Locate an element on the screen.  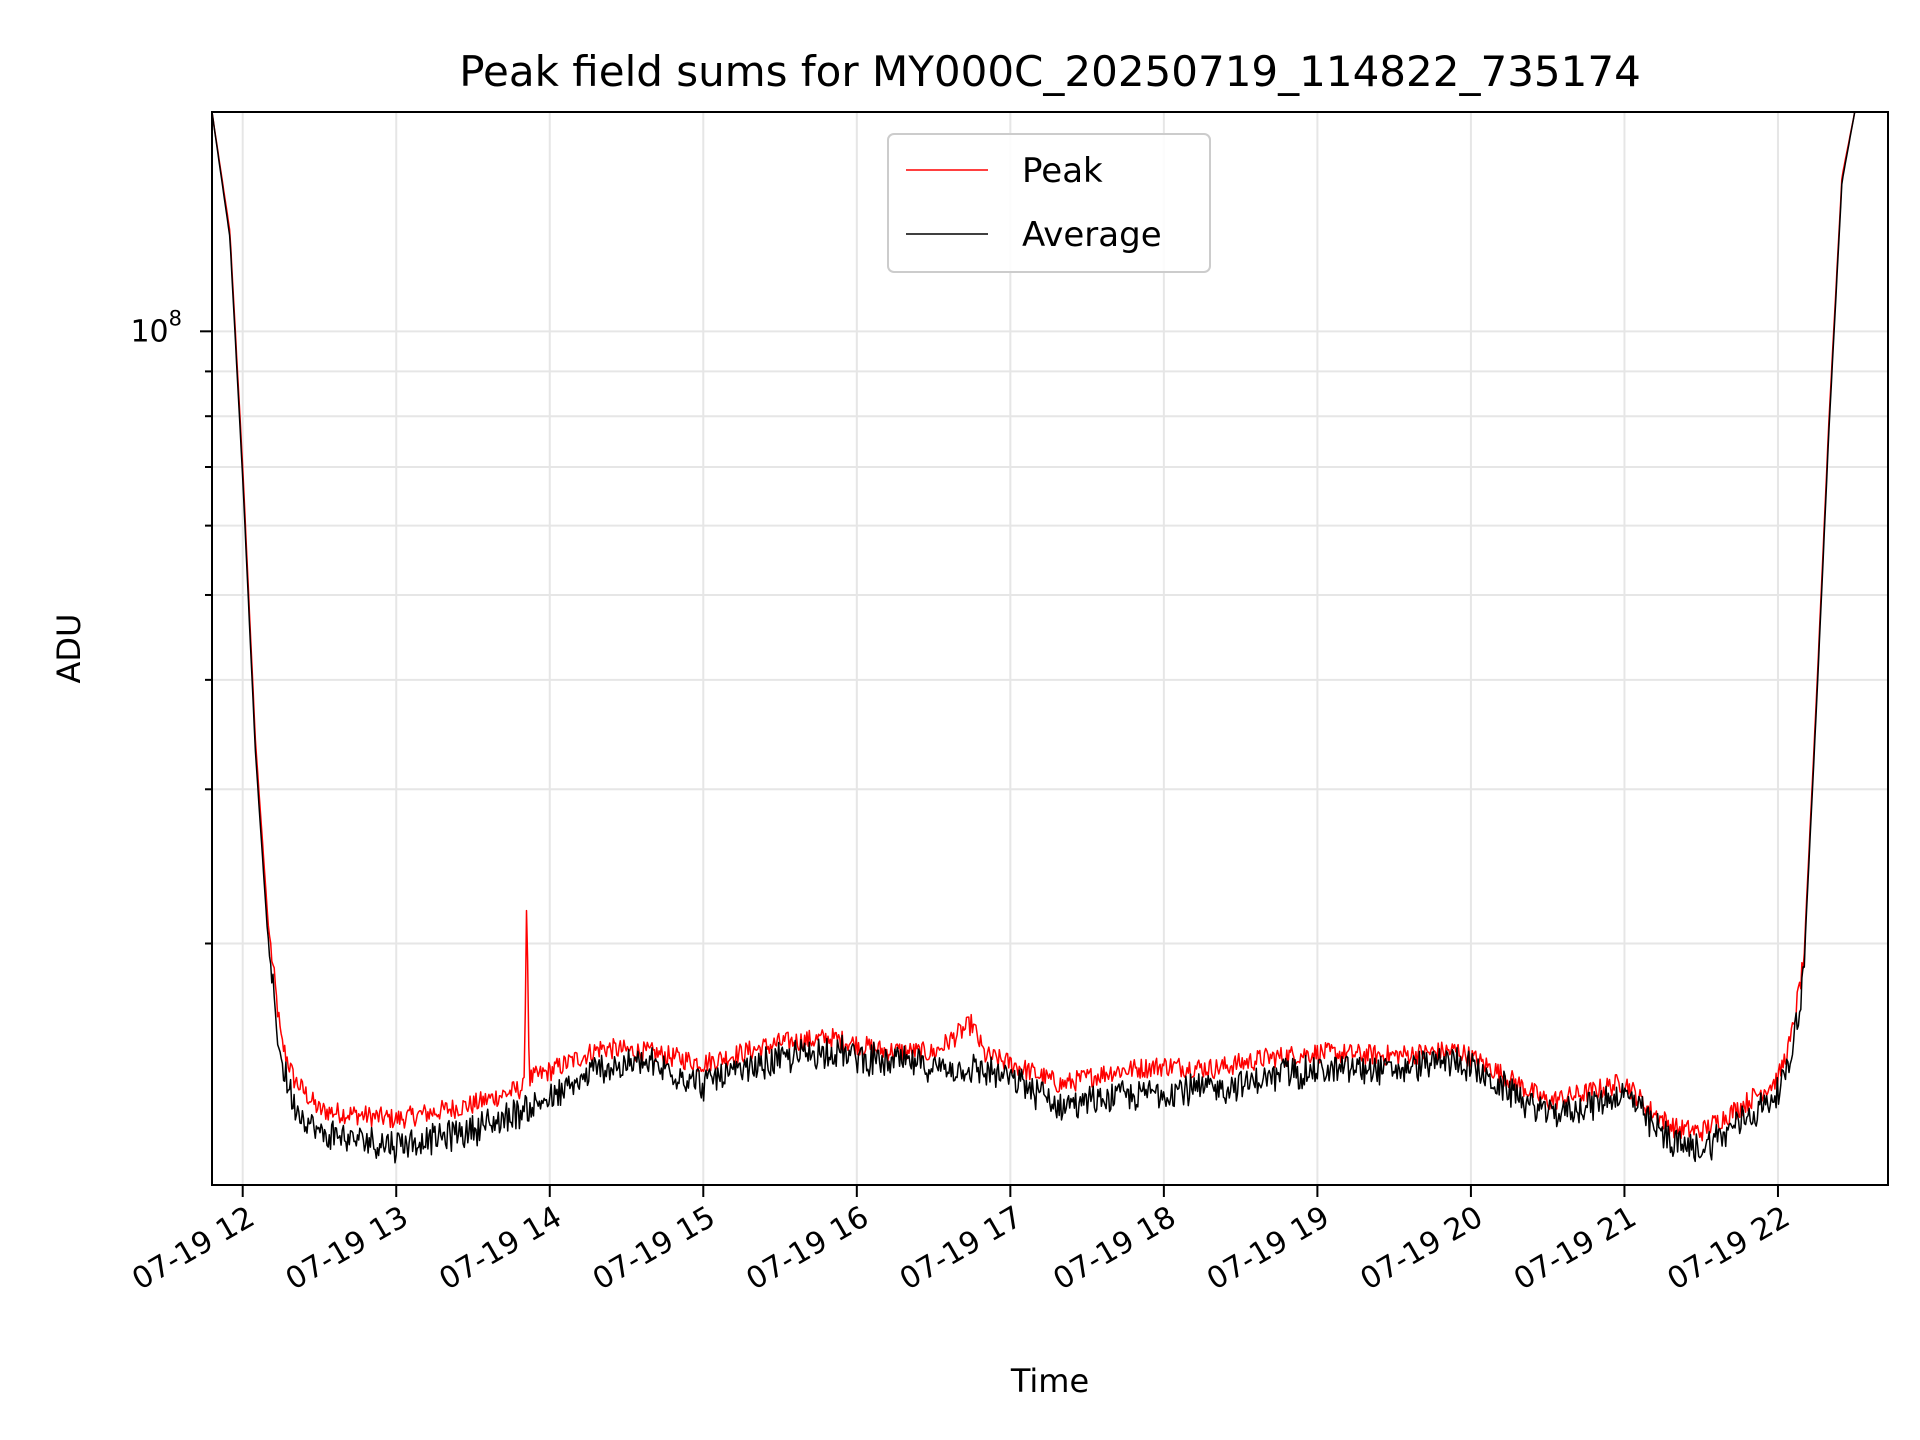
legend: Peak Average is located at coordinates (1049, 203).